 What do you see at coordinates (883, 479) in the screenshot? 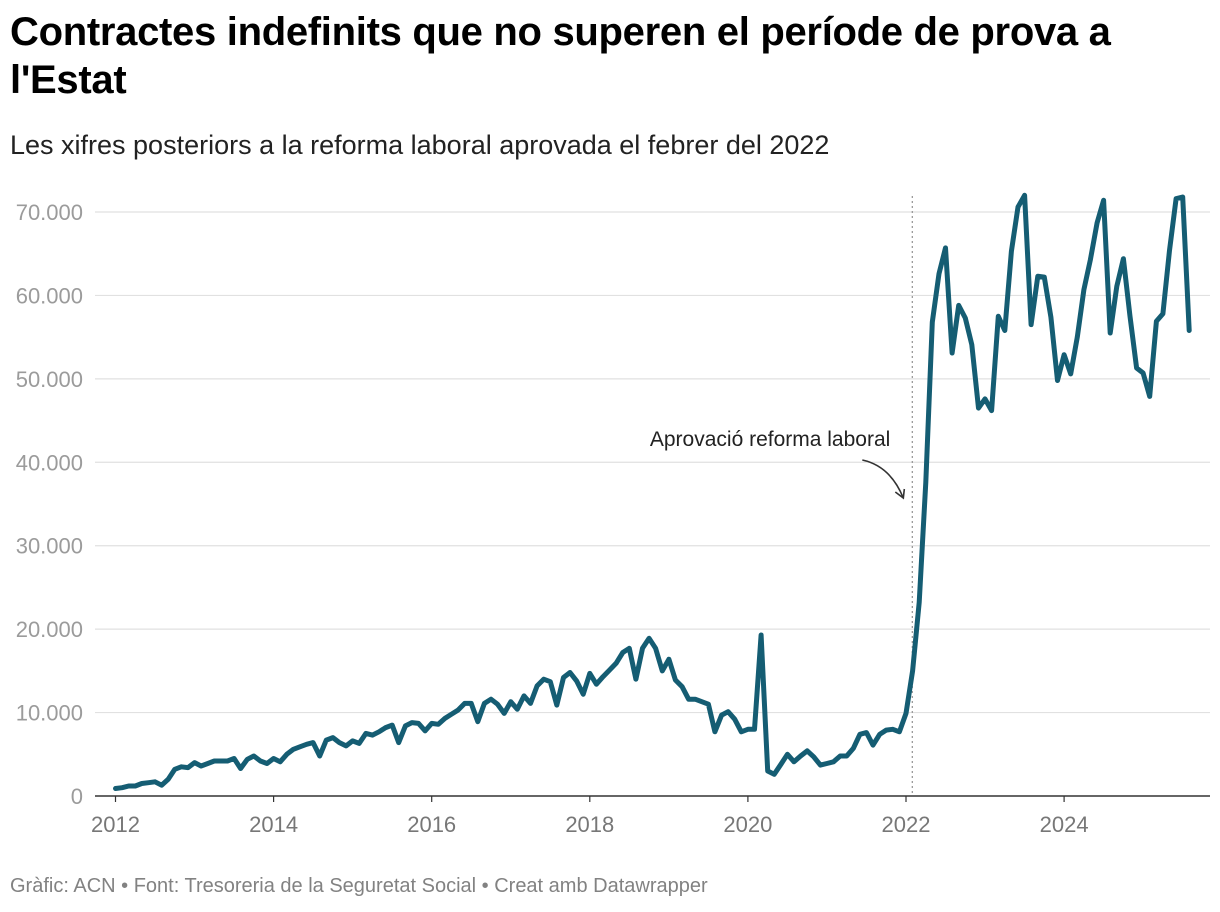
I see `annotation-arrow-icon` at bounding box center [883, 479].